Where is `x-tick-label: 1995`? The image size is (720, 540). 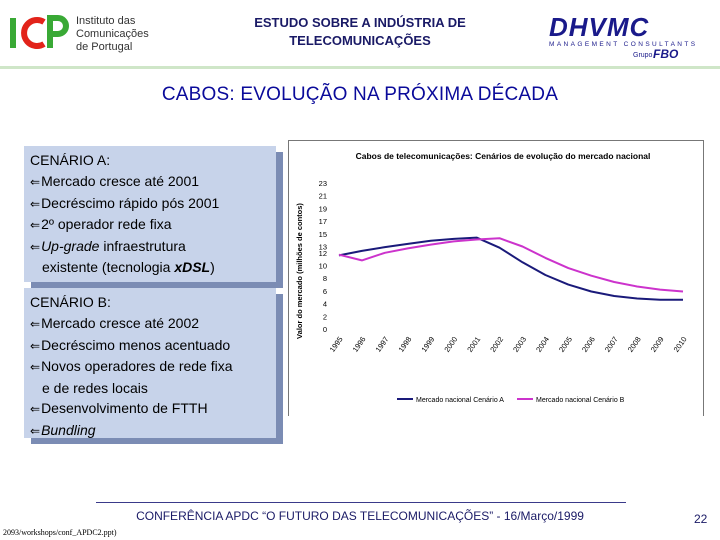
x-tick-label: 1995 is located at coordinates (336, 344).